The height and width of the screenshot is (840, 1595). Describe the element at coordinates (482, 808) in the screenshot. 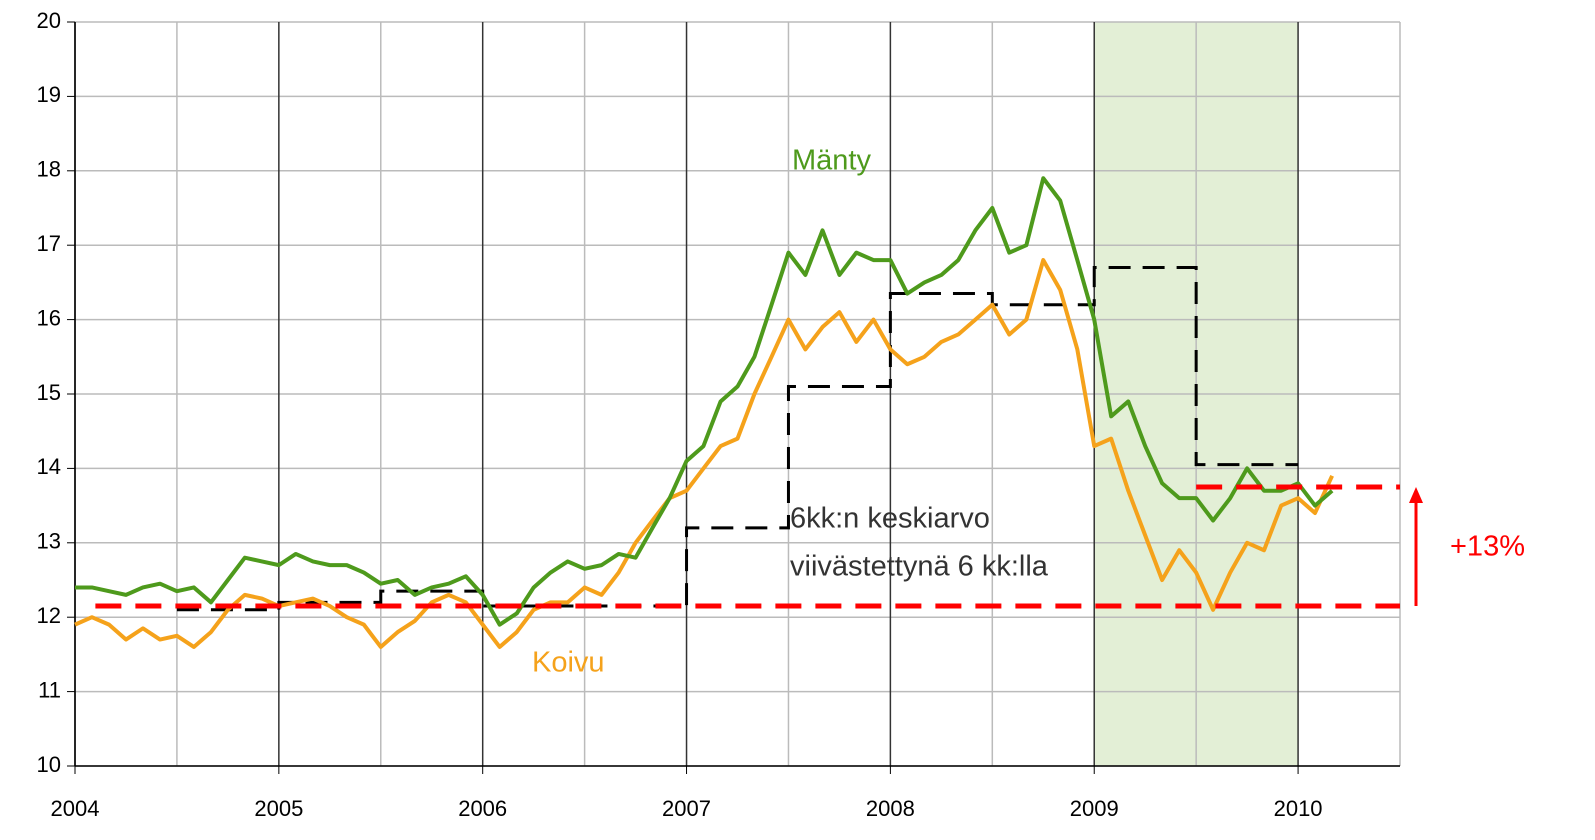

I see `x-tick-label: 2006` at that location.